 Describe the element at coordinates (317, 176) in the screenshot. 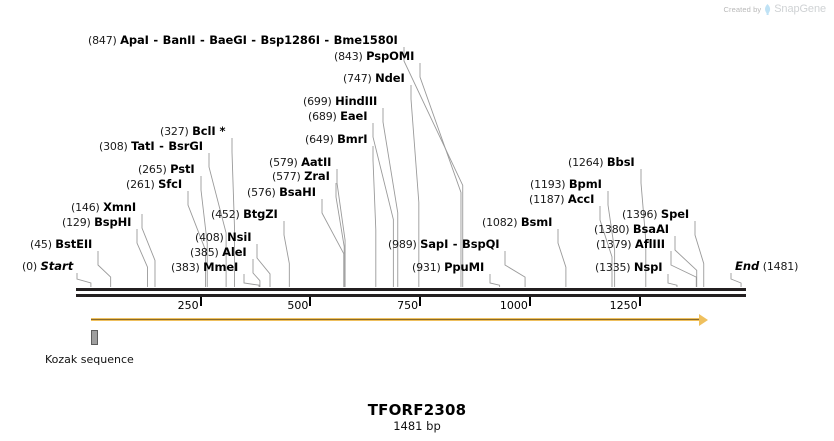

I see `restriction-enzyme-name: ZraI` at that location.